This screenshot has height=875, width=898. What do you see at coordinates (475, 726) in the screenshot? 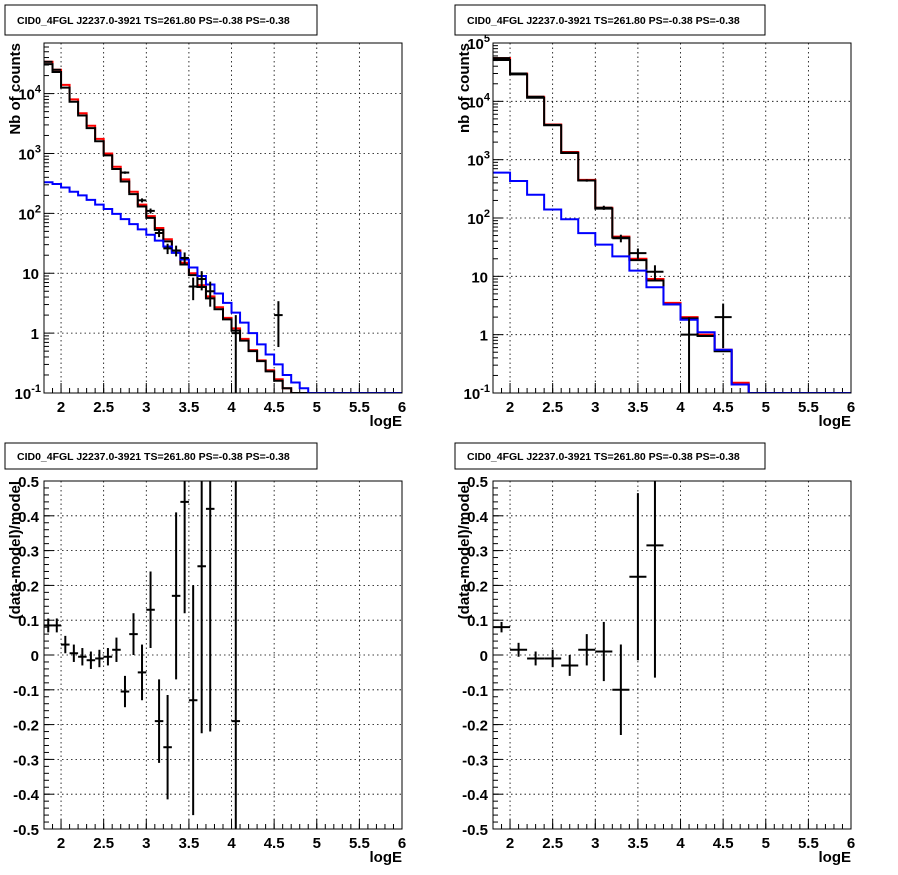
I see `y-tick-label: -0.2` at bounding box center [475, 726].